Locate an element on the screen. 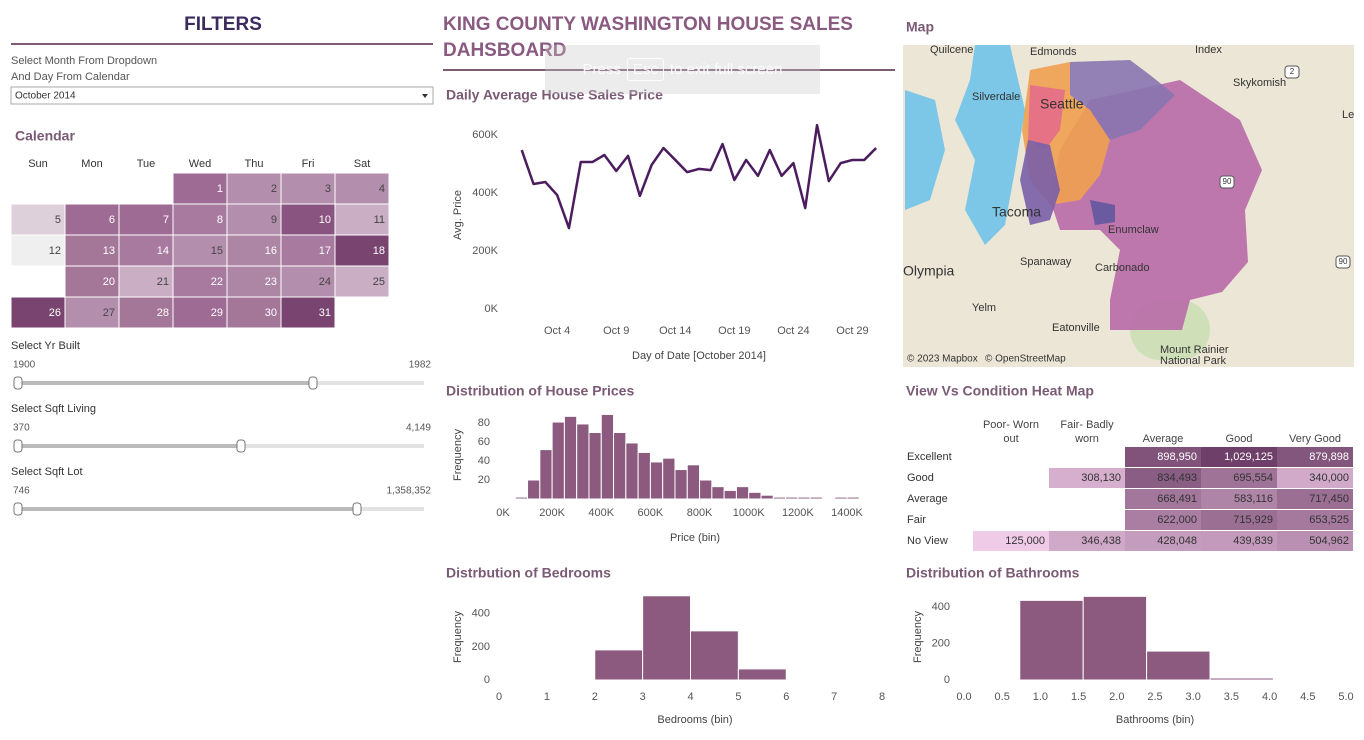  weekday: Fri is located at coordinates (308, 164).